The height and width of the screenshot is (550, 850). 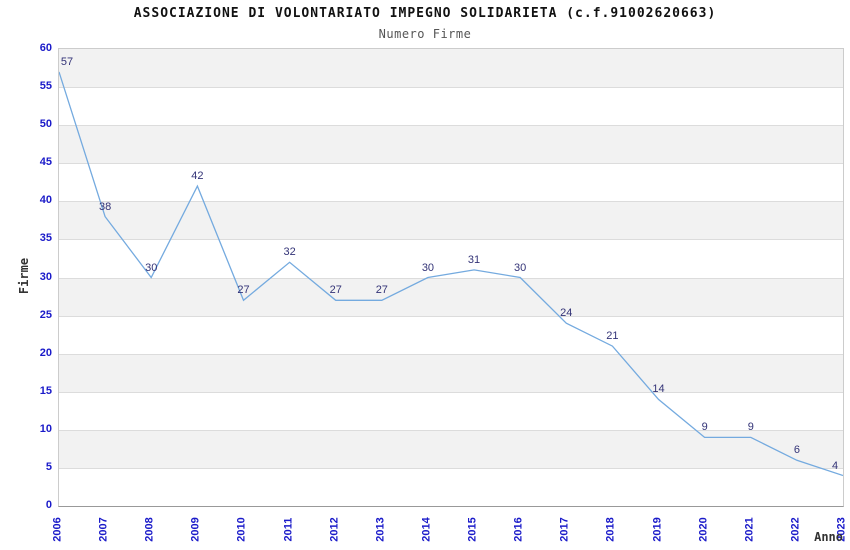 What do you see at coordinates (828, 537) in the screenshot?
I see `x-axis-title: Anno` at bounding box center [828, 537].